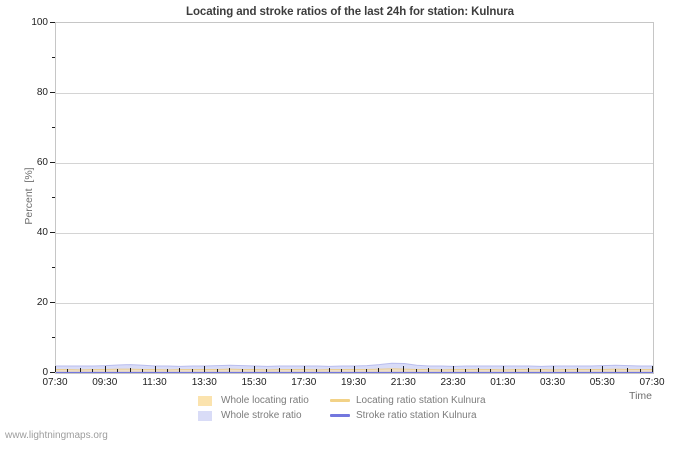  I want to click on x-tick-label: 13:30, so click(204, 382).